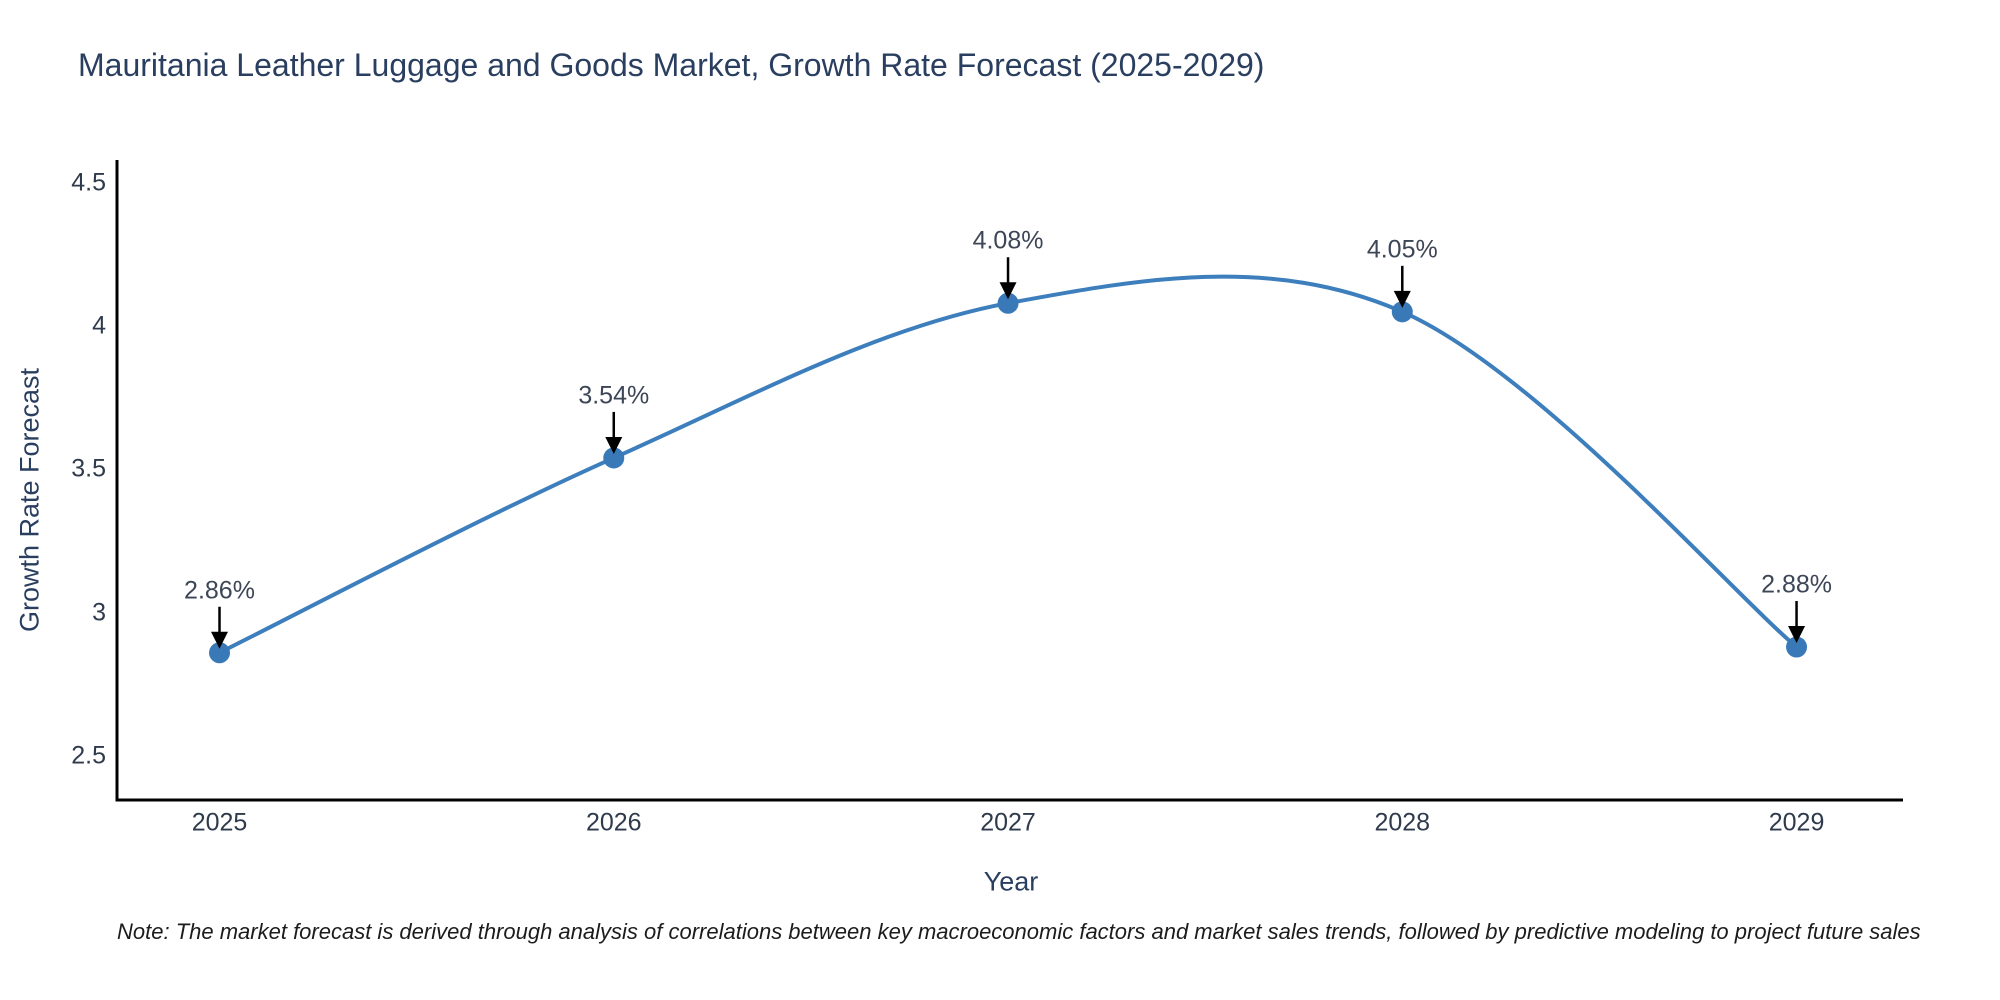 This screenshot has width=2000, height=1000. I want to click on y-tick-2.5: 2.5, so click(88, 755).